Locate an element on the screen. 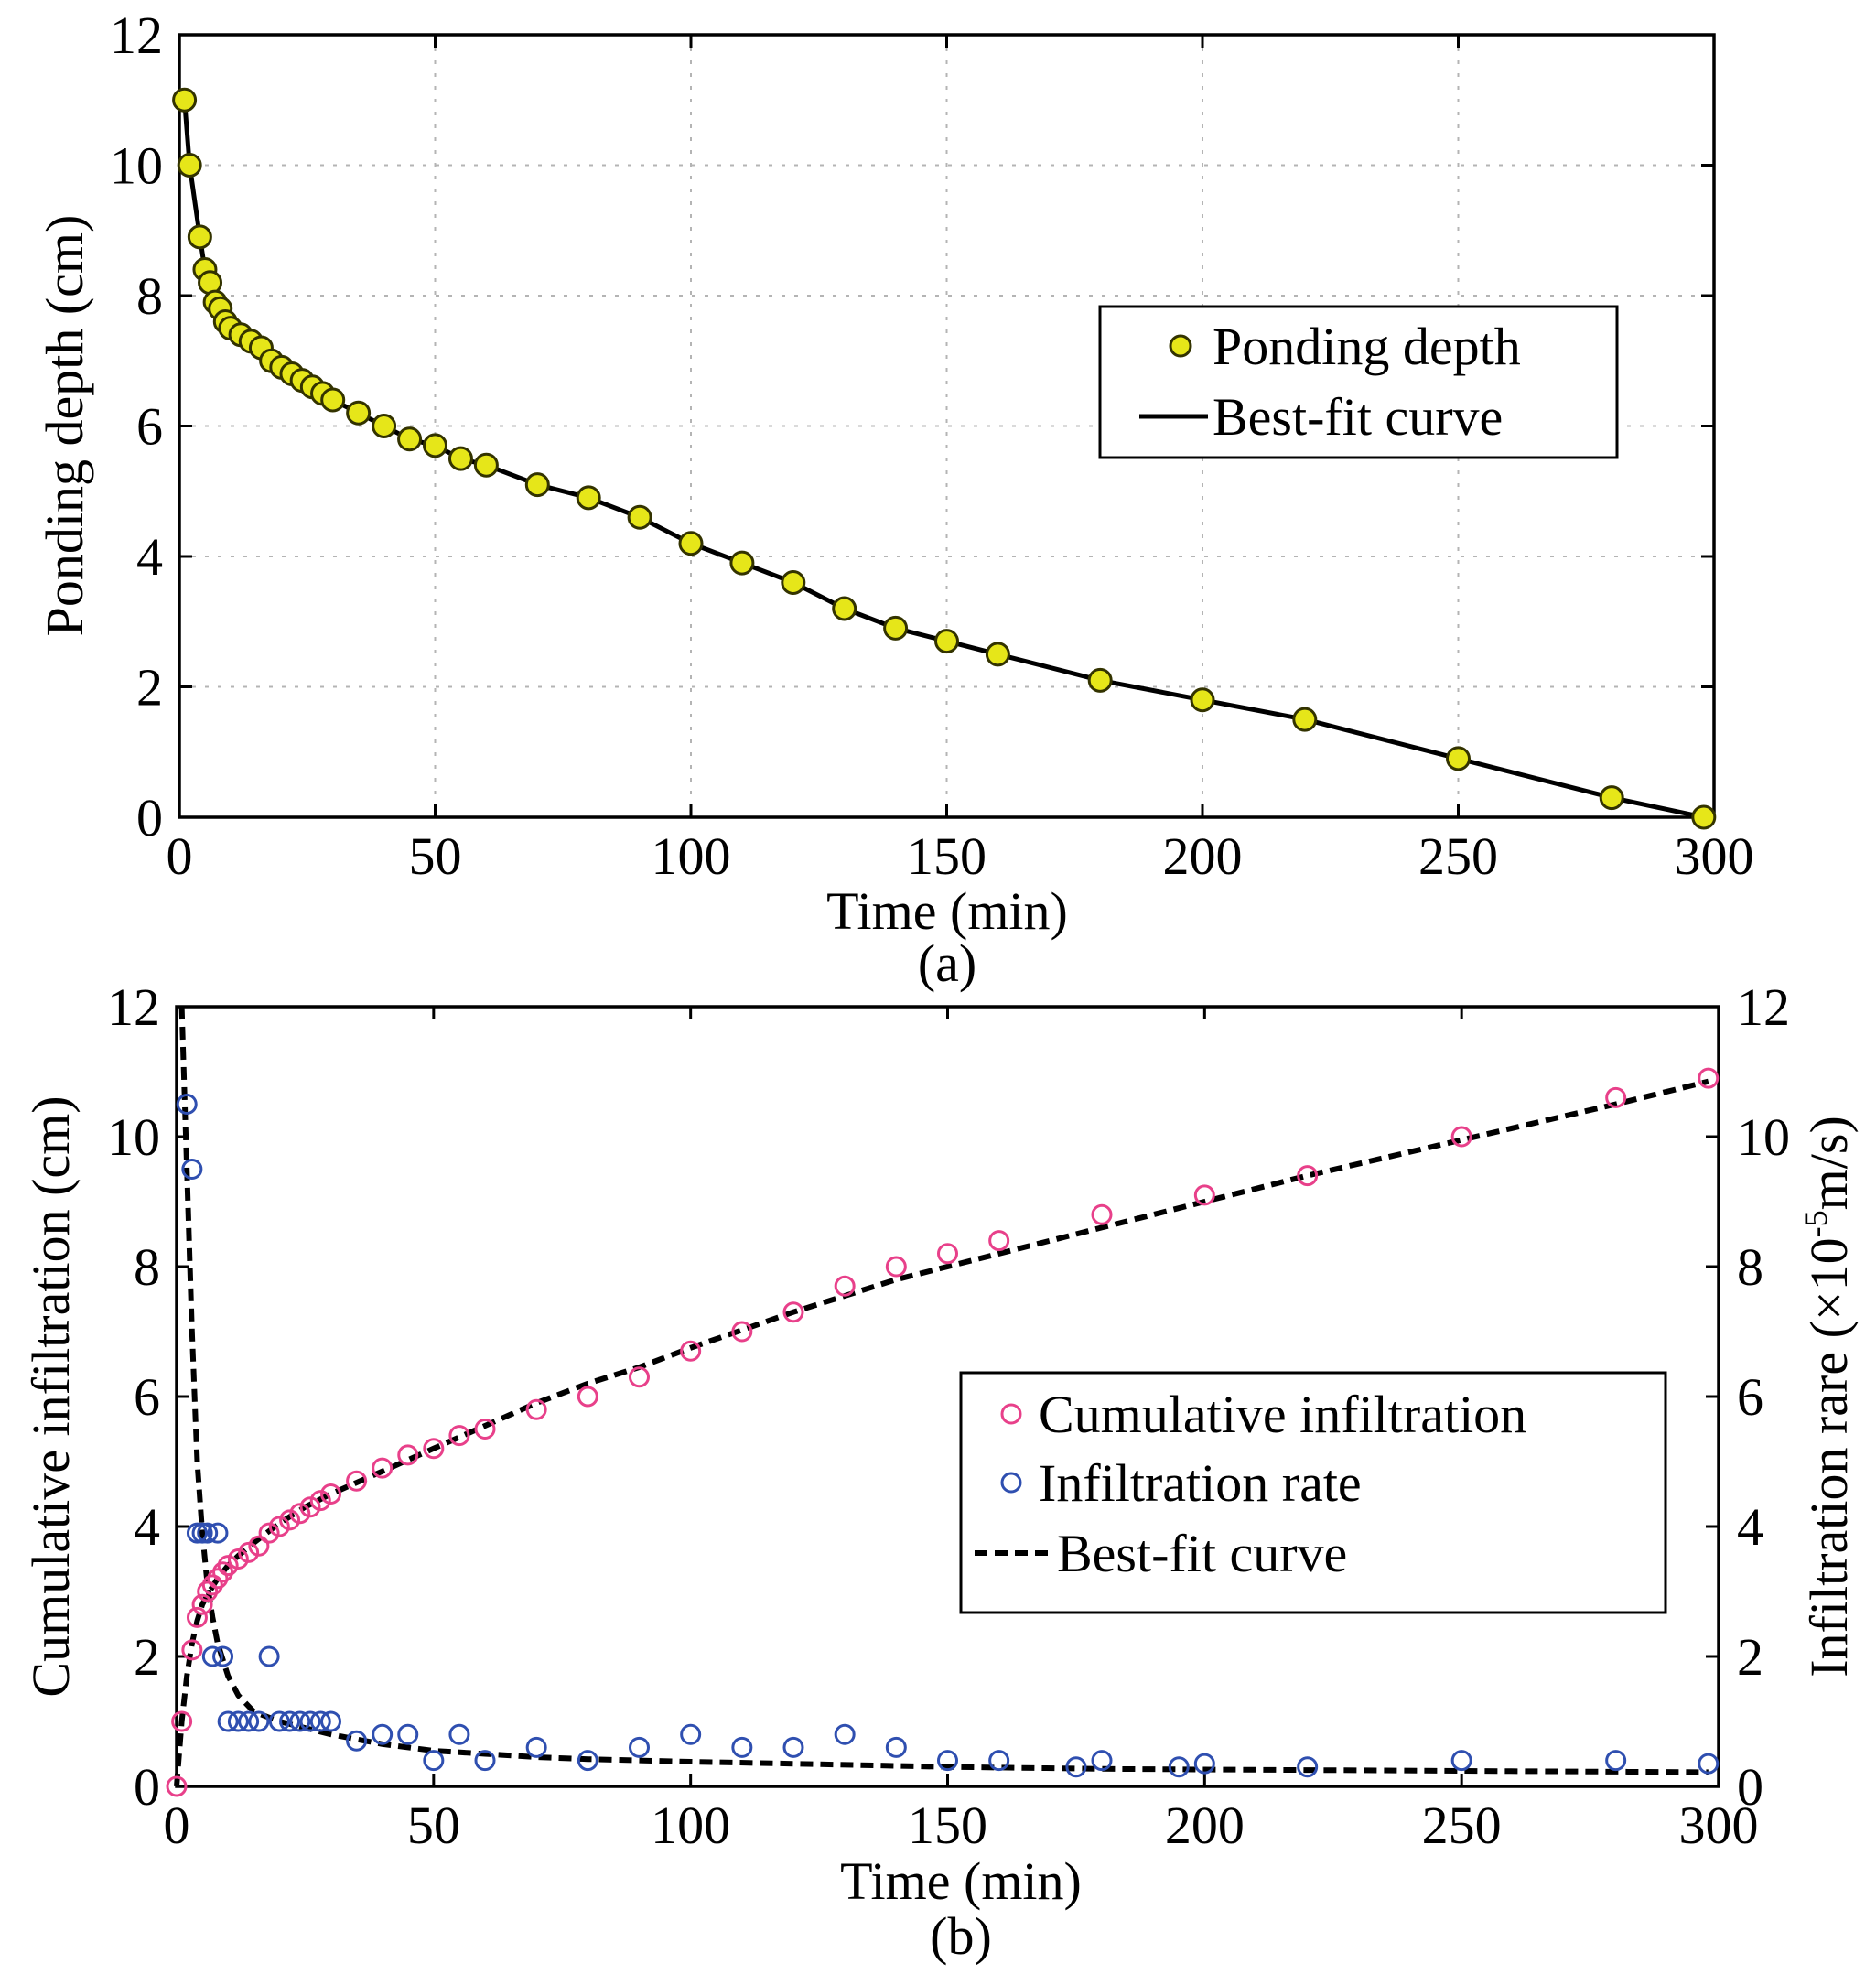 The image size is (1876, 1985). panel-b-x-tick-label: 150 is located at coordinates (947, 1825).